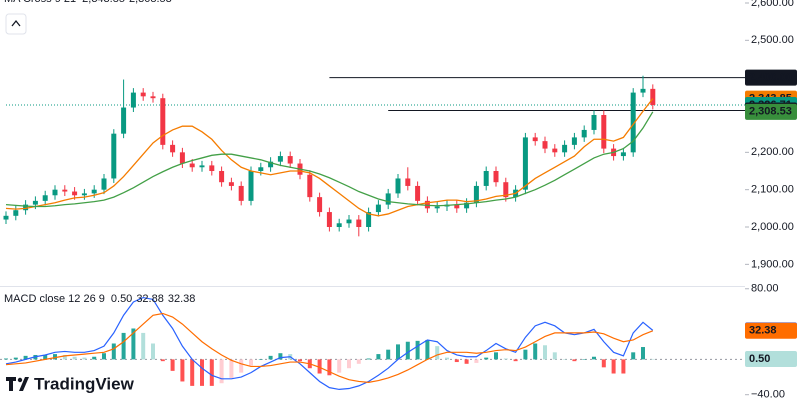 This screenshot has width=800, height=400. What do you see at coordinates (150, 299) in the screenshot?
I see `legend-value: 32.88` at bounding box center [150, 299].